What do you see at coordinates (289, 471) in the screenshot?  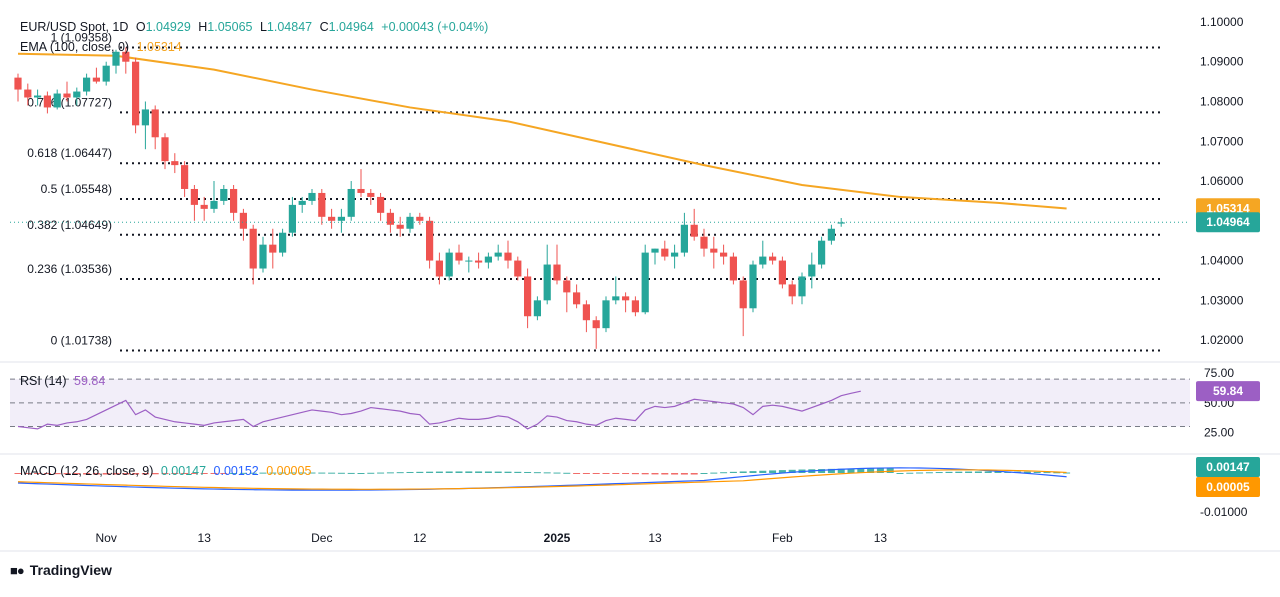 I see `macd-value-3: 0.00005` at bounding box center [289, 471].